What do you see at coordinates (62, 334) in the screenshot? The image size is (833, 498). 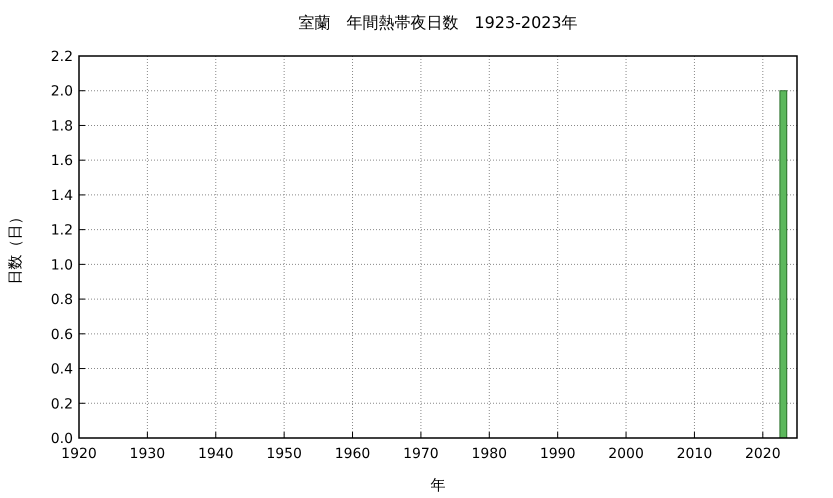 I see `y-tick-label: 0.6` at bounding box center [62, 334].